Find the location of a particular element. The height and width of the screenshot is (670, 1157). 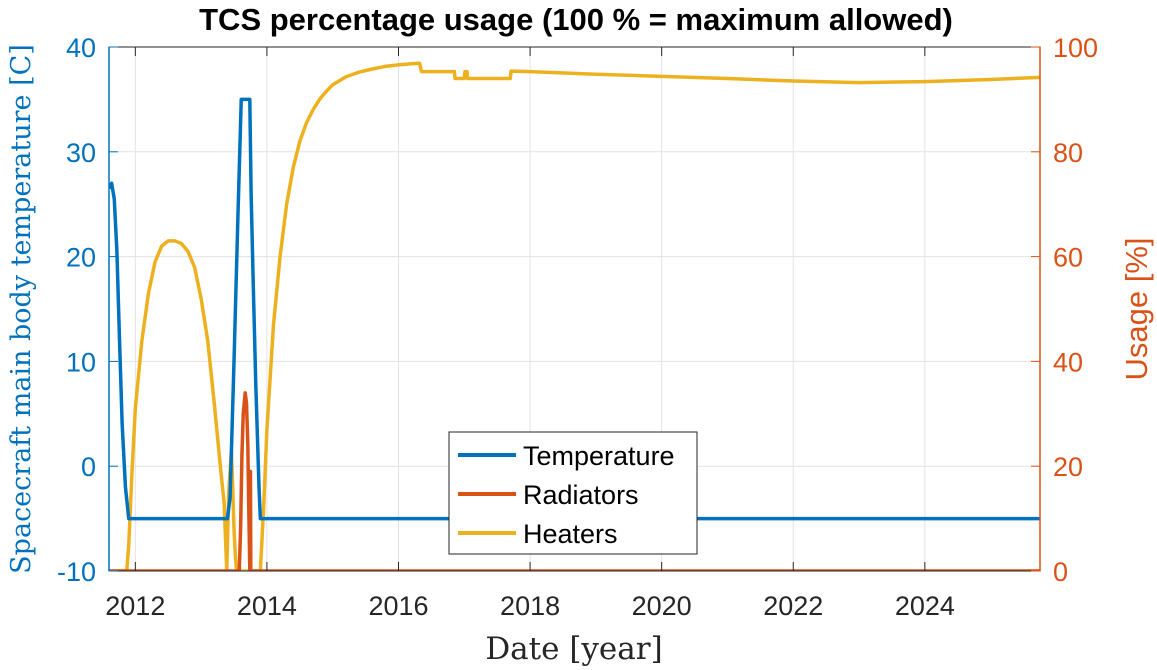

legend-label-heaters: Heaters is located at coordinates (570, 534).